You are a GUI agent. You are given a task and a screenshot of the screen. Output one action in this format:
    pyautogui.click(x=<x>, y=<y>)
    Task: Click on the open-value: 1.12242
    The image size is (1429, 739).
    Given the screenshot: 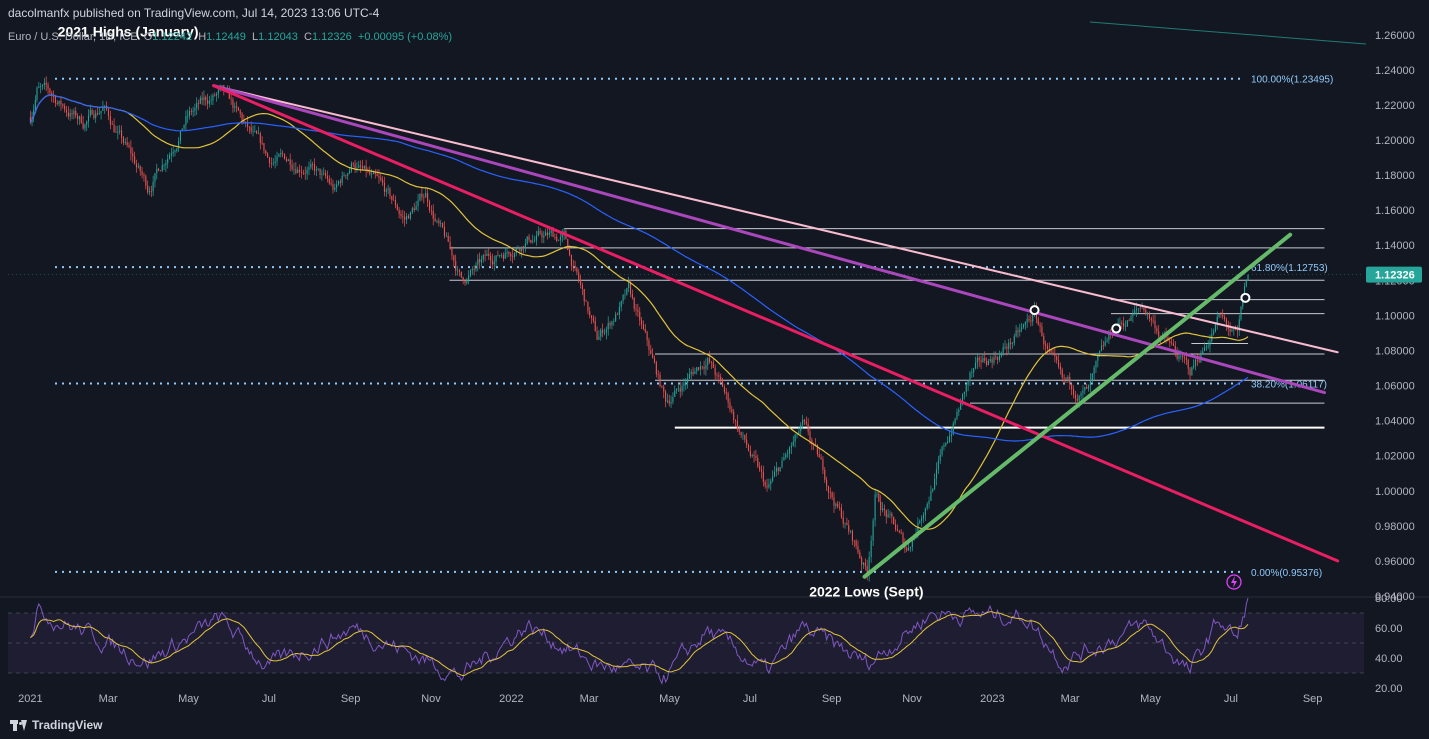 What is the action you would take?
    pyautogui.click(x=172, y=37)
    